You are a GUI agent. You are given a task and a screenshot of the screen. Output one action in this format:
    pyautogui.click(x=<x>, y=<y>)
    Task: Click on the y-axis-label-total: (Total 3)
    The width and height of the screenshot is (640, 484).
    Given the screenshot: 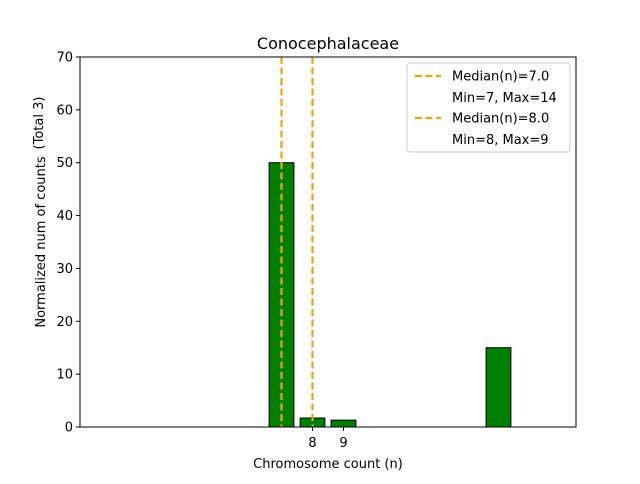 What is the action you would take?
    pyautogui.click(x=39, y=123)
    